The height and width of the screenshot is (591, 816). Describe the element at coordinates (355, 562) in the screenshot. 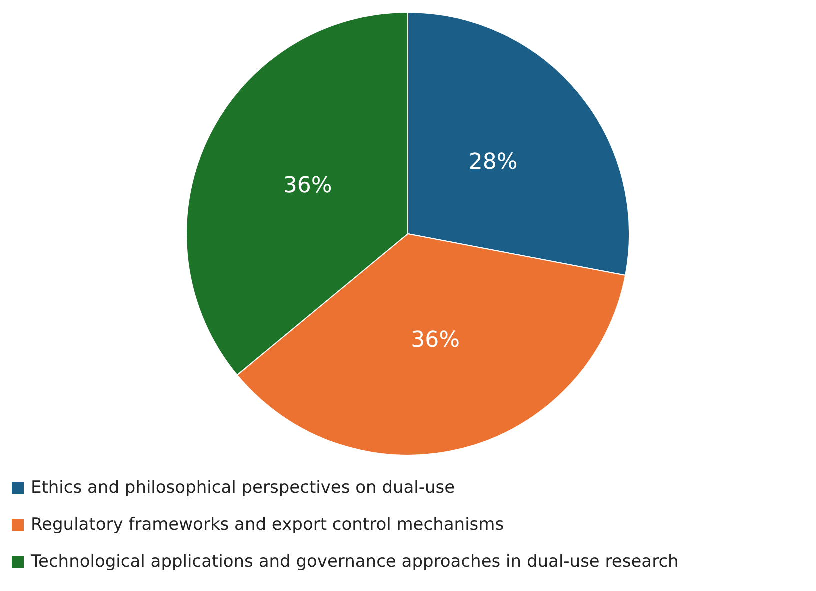

I see `legend-label: Technological applications and governance approaches in dual-use research` at that location.